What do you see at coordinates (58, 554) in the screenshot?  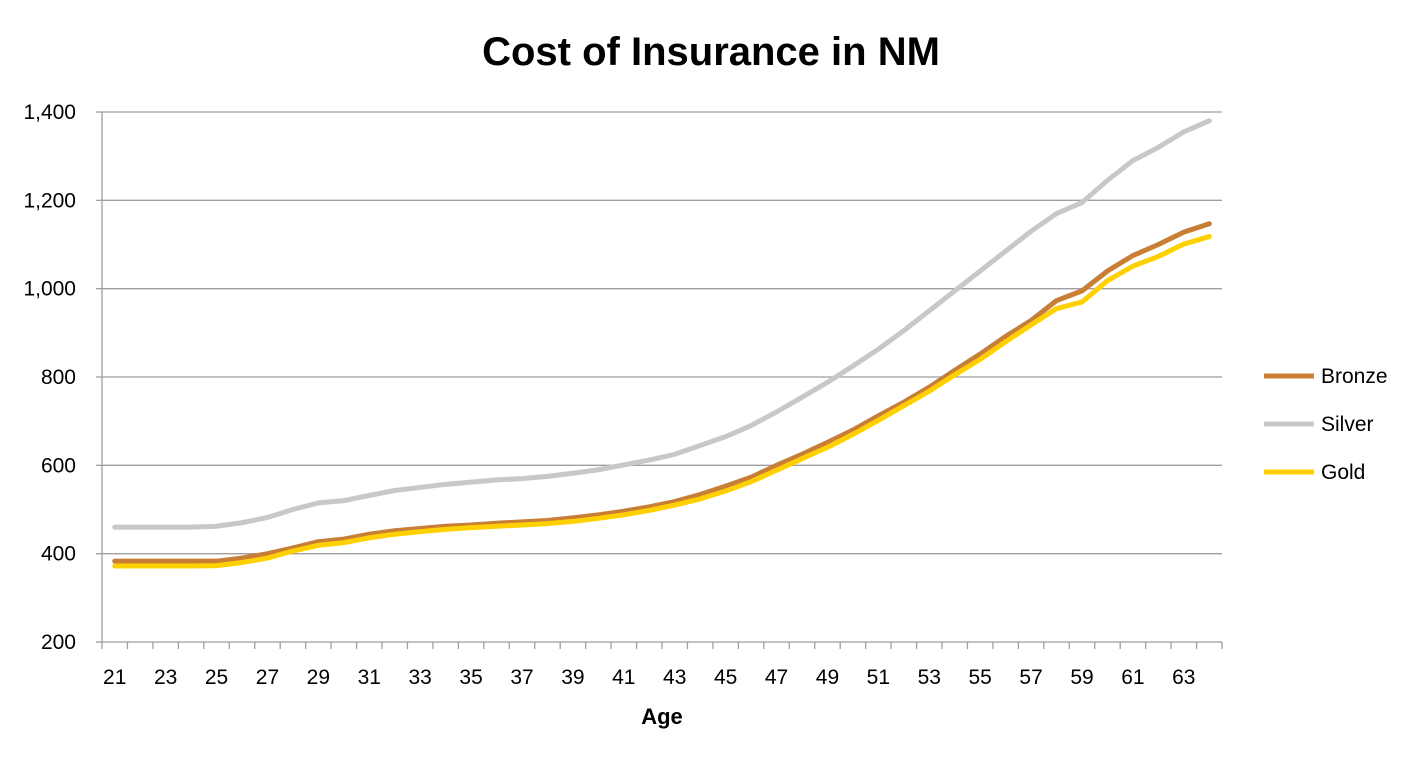 I see `y-tick-label: 400` at bounding box center [58, 554].